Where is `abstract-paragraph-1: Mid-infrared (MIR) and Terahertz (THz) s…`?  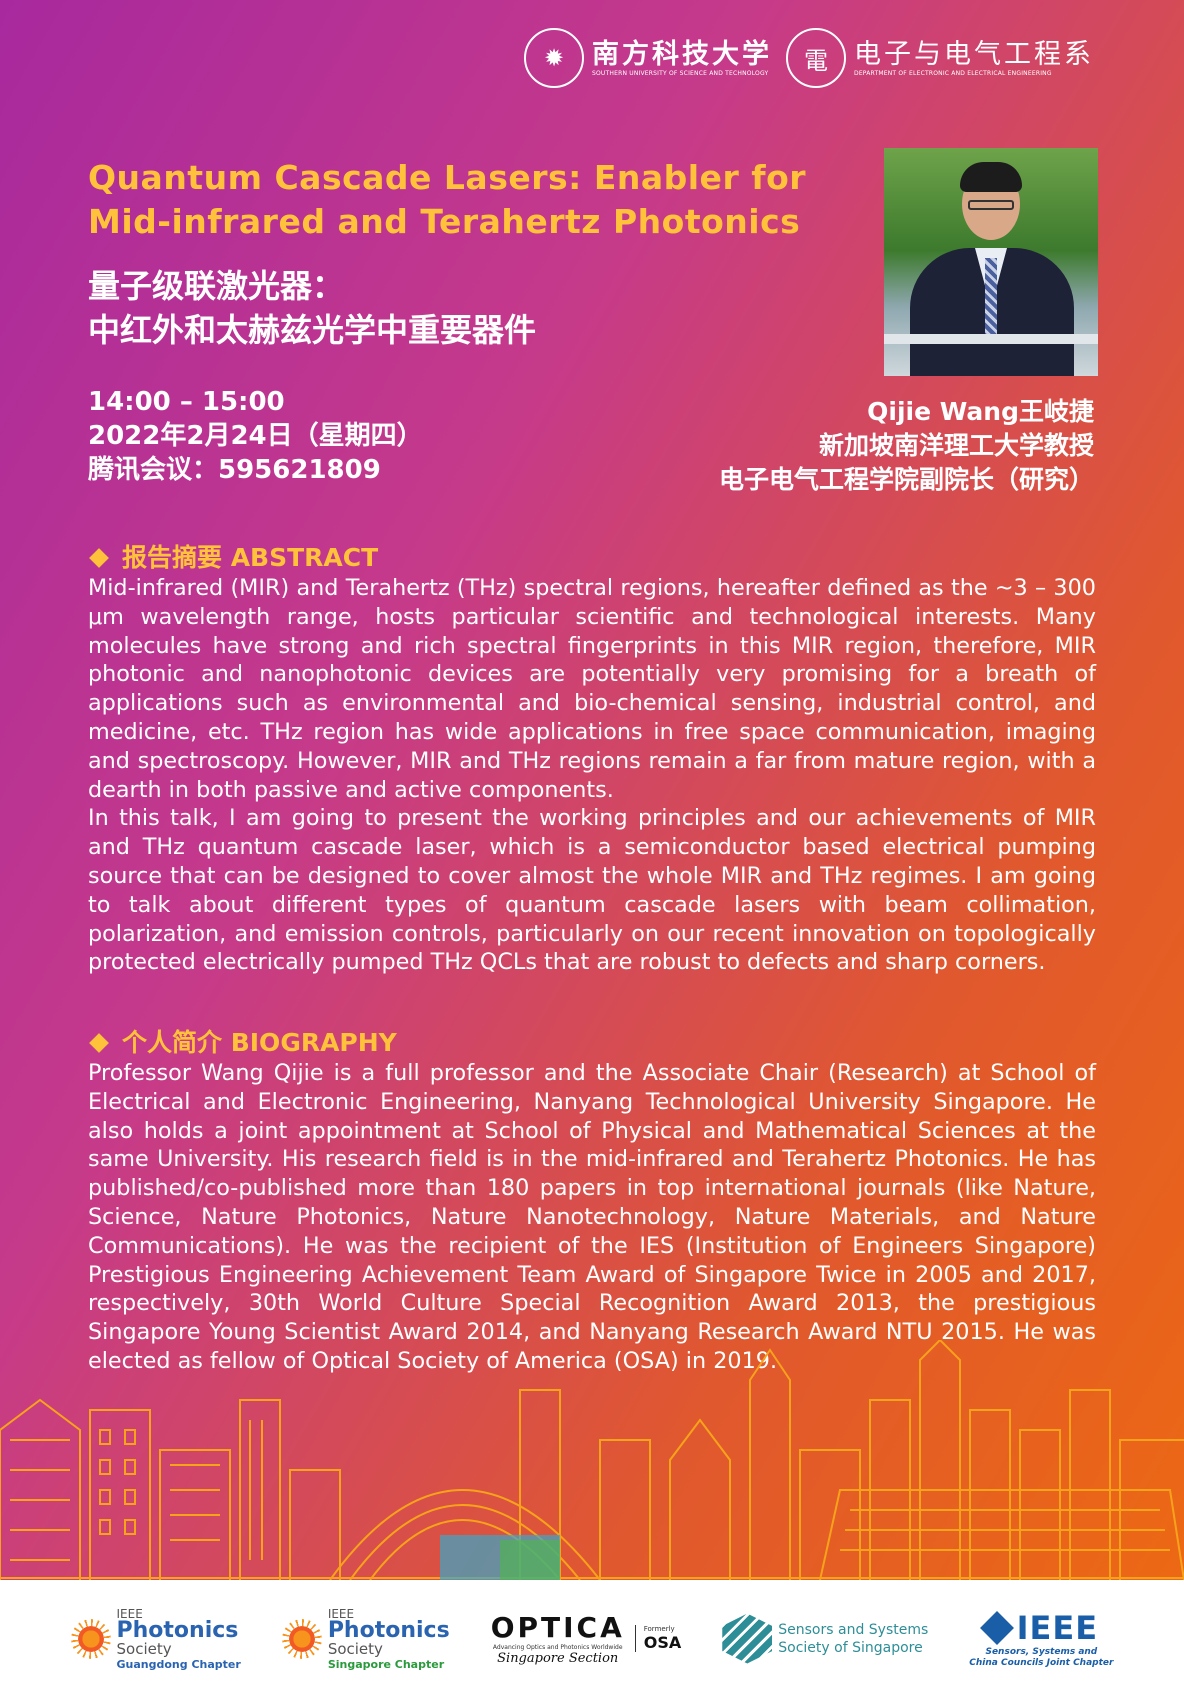
abstract-paragraph-1: Mid-infrared (MIR) and Terahertz (THz) s… is located at coordinates (592, 689).